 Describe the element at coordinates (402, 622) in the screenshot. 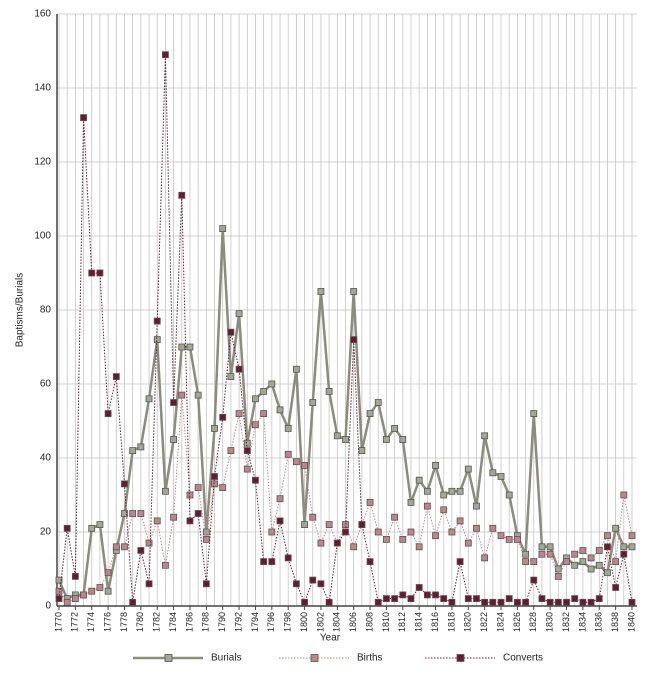

I see `x-tick-label: 1812` at that location.